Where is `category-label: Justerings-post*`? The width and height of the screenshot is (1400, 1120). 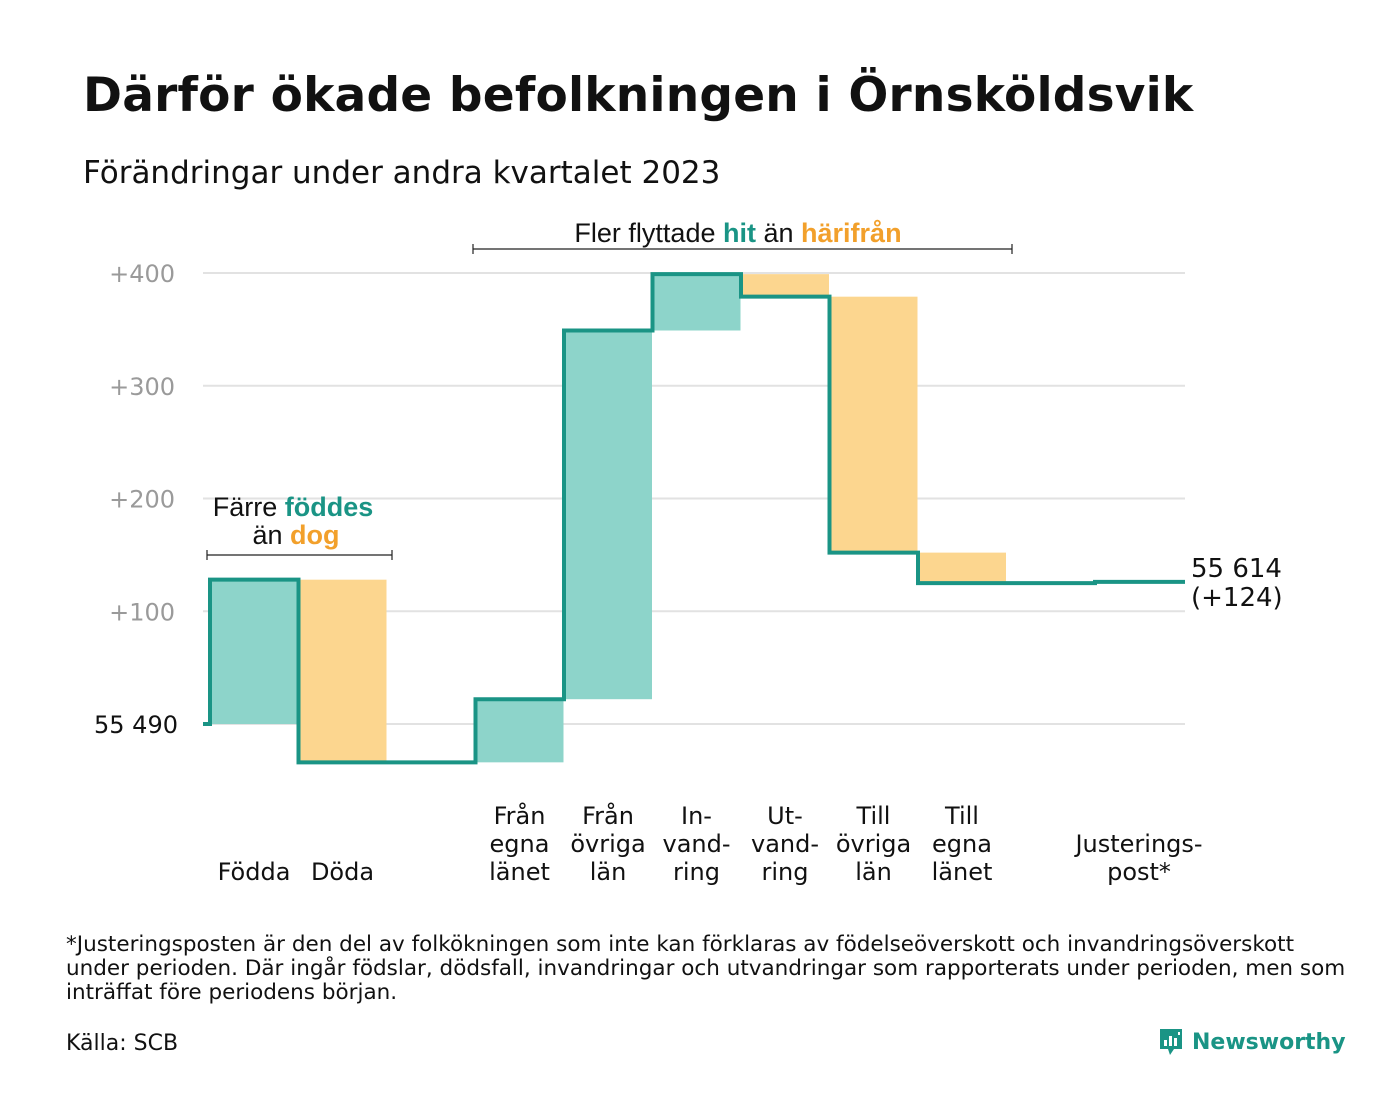
category-label: Justerings-post* is located at coordinates (1137, 858).